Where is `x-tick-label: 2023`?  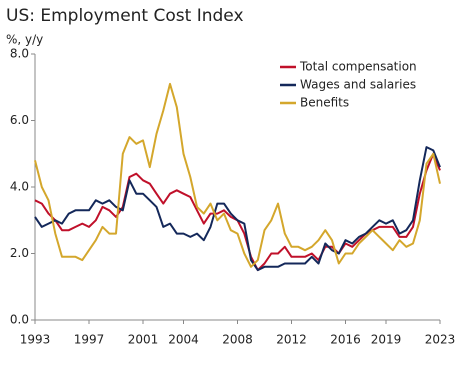 x-tick-label: 2023 is located at coordinates (440, 340).